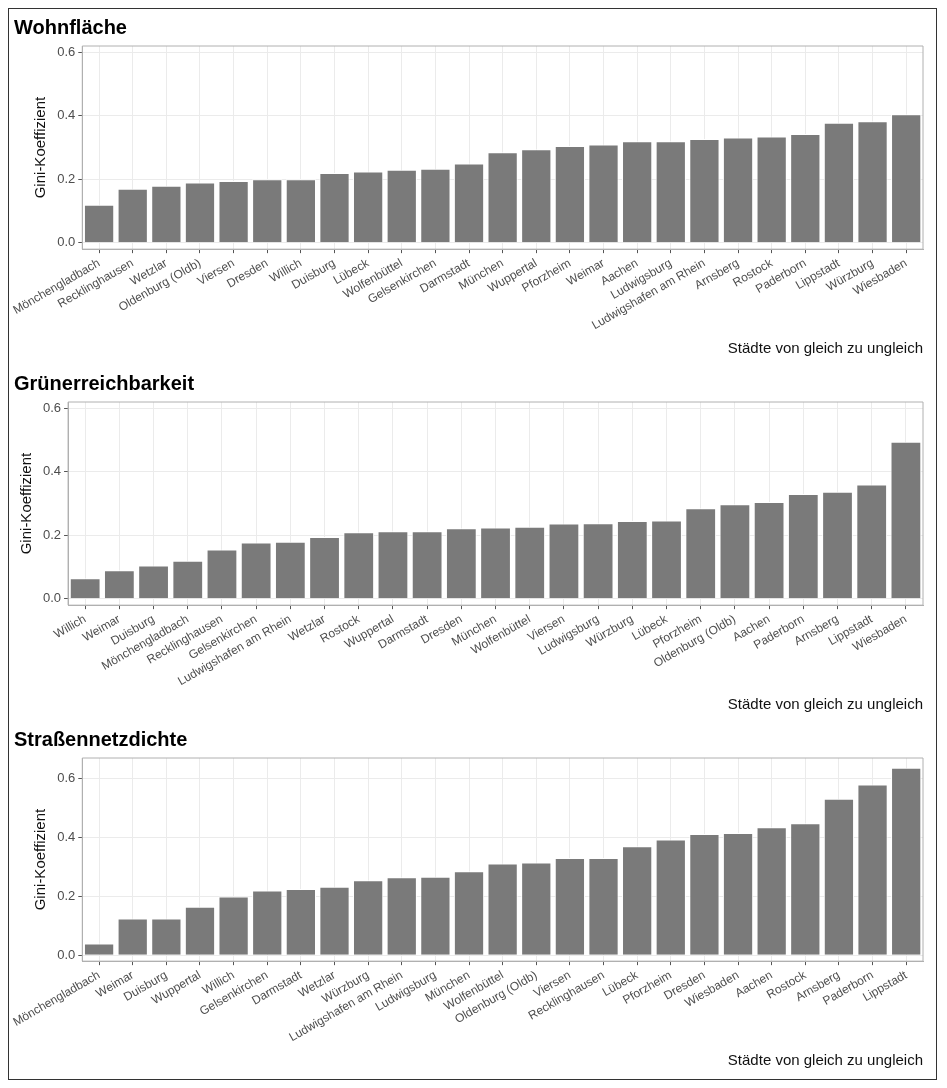 This screenshot has height=1088, width=947. What do you see at coordinates (101, 738) in the screenshot?
I see `chart-title: Straßennetzdichte` at bounding box center [101, 738].